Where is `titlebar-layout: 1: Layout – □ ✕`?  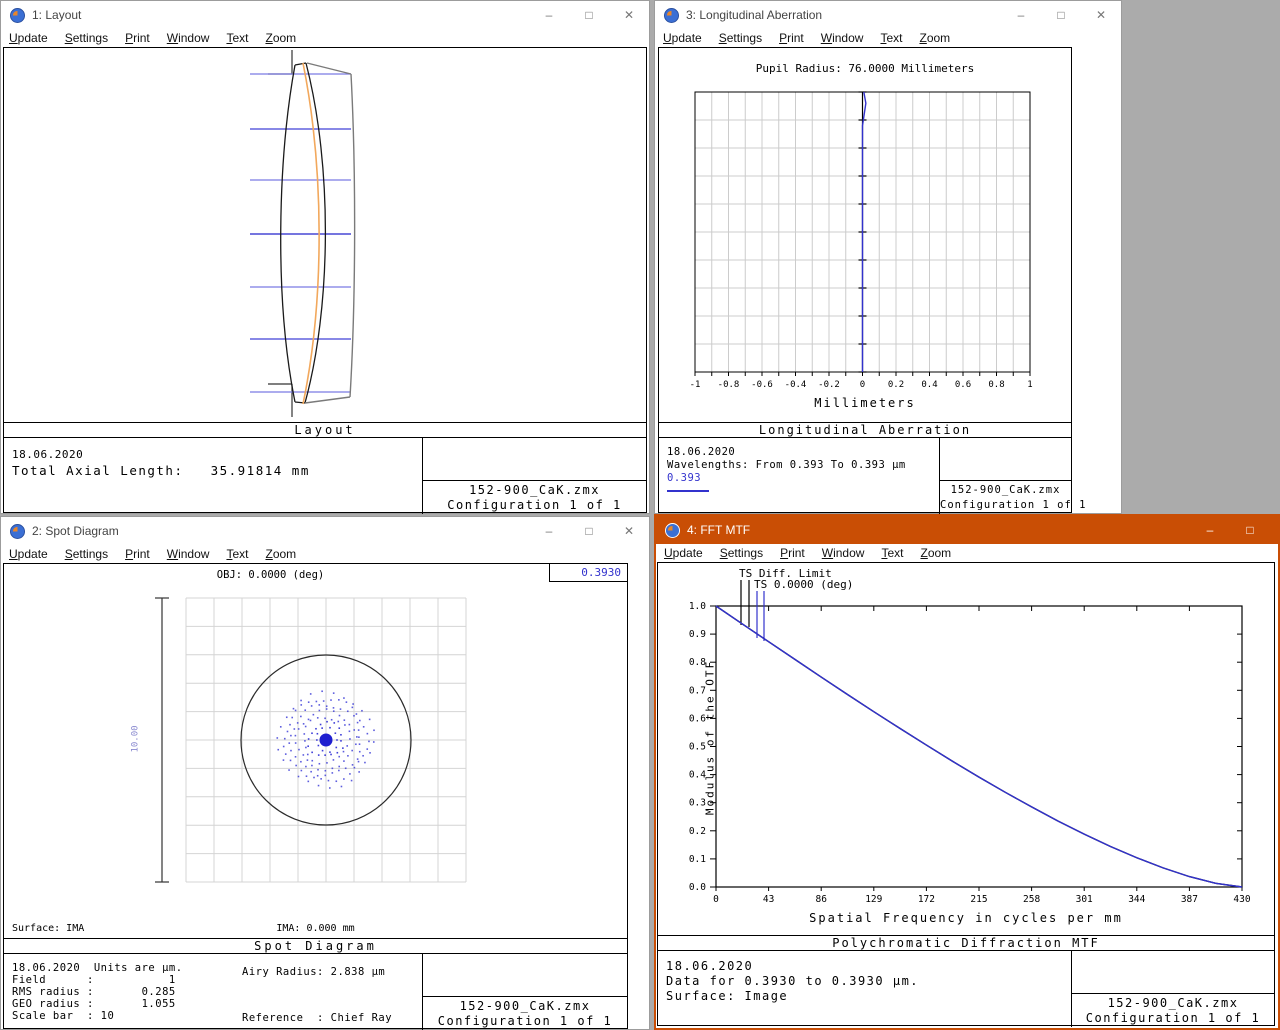
titlebar-layout: 1: Layout – □ ✕ is located at coordinates (325, 15).